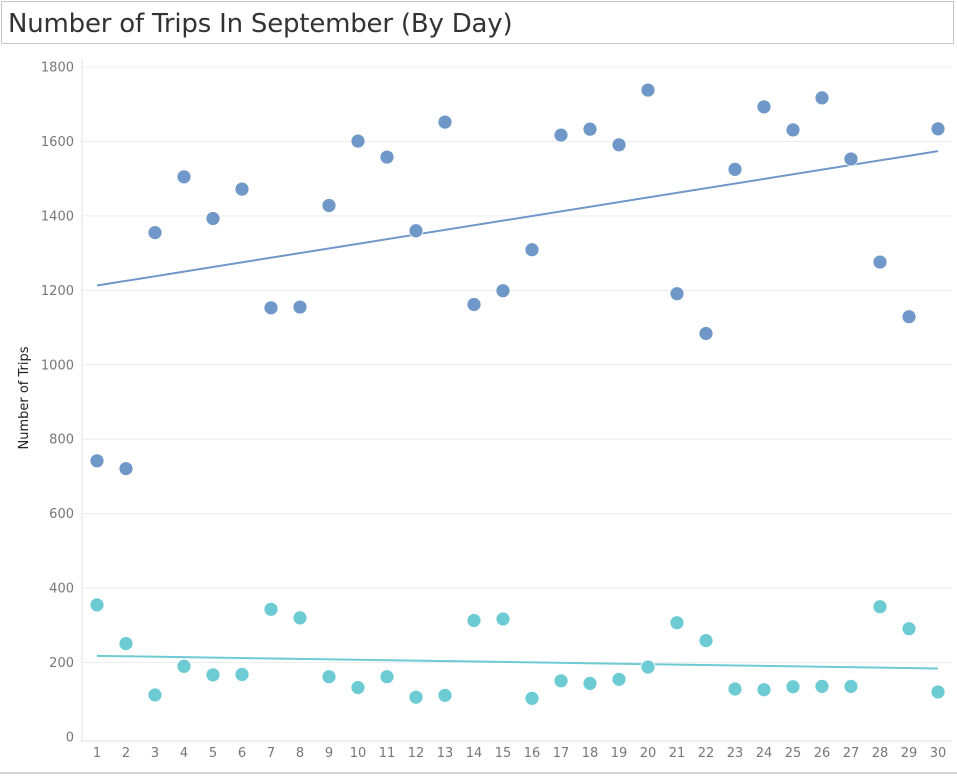 This screenshot has height=777, width=957. I want to click on x-tick-label: 12, so click(416, 753).